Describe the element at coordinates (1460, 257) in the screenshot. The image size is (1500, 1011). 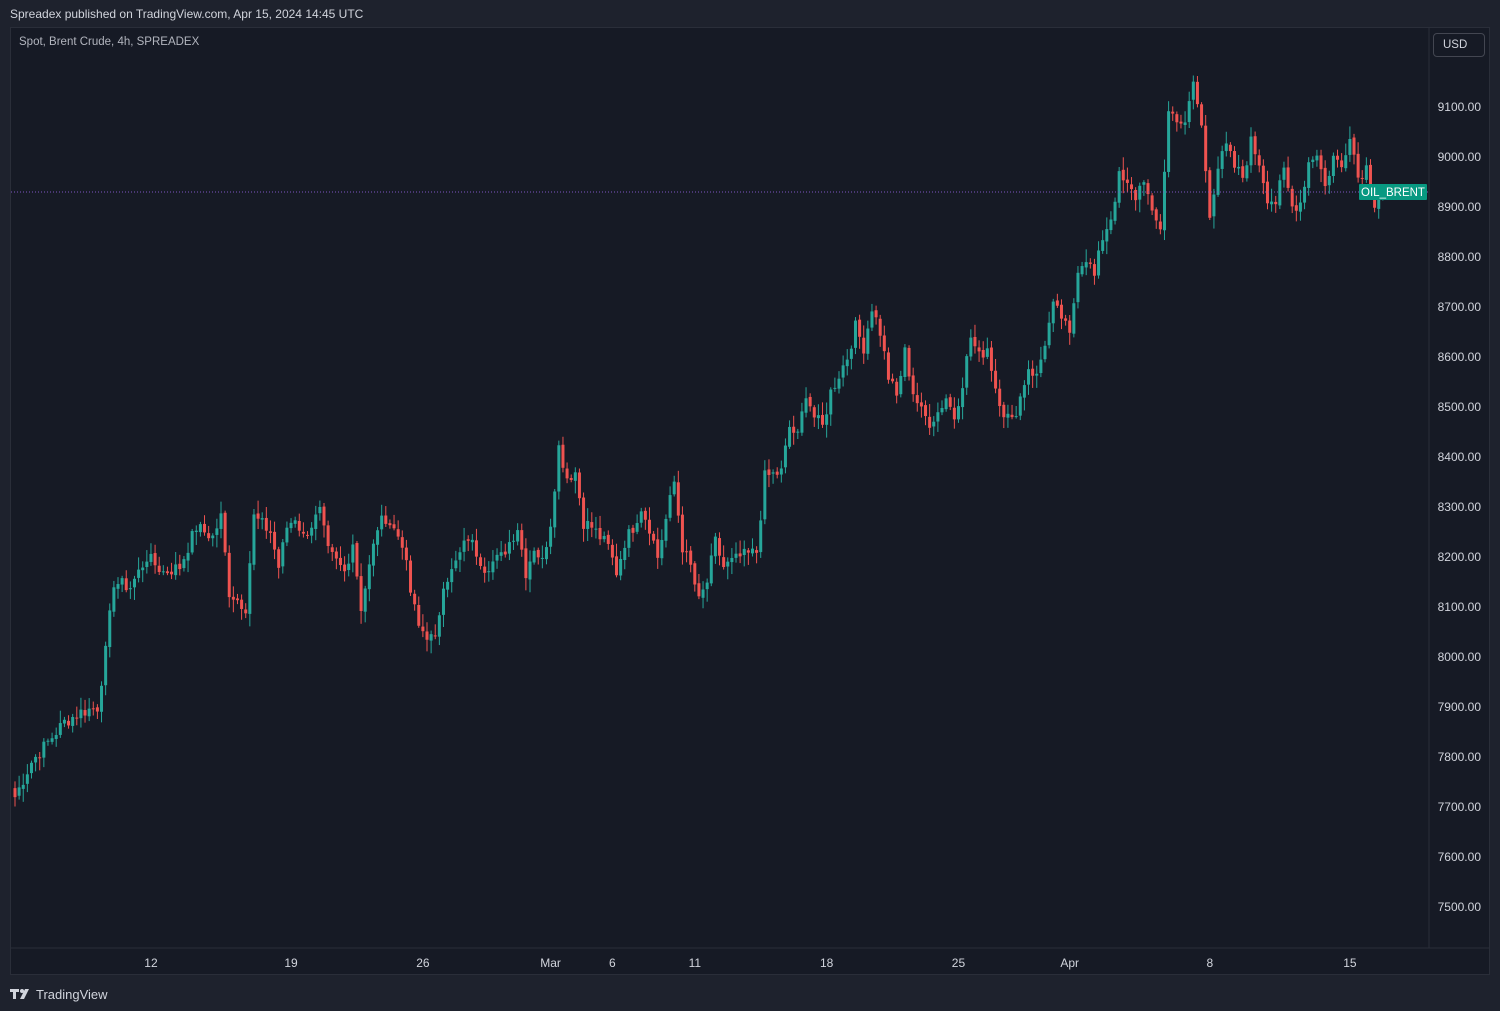
I see `y-tick-label: 8800.00` at that location.